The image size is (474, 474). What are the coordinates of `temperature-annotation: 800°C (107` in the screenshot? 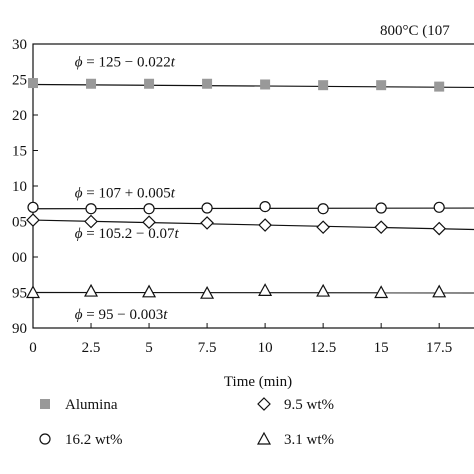 It's located at (415, 31).